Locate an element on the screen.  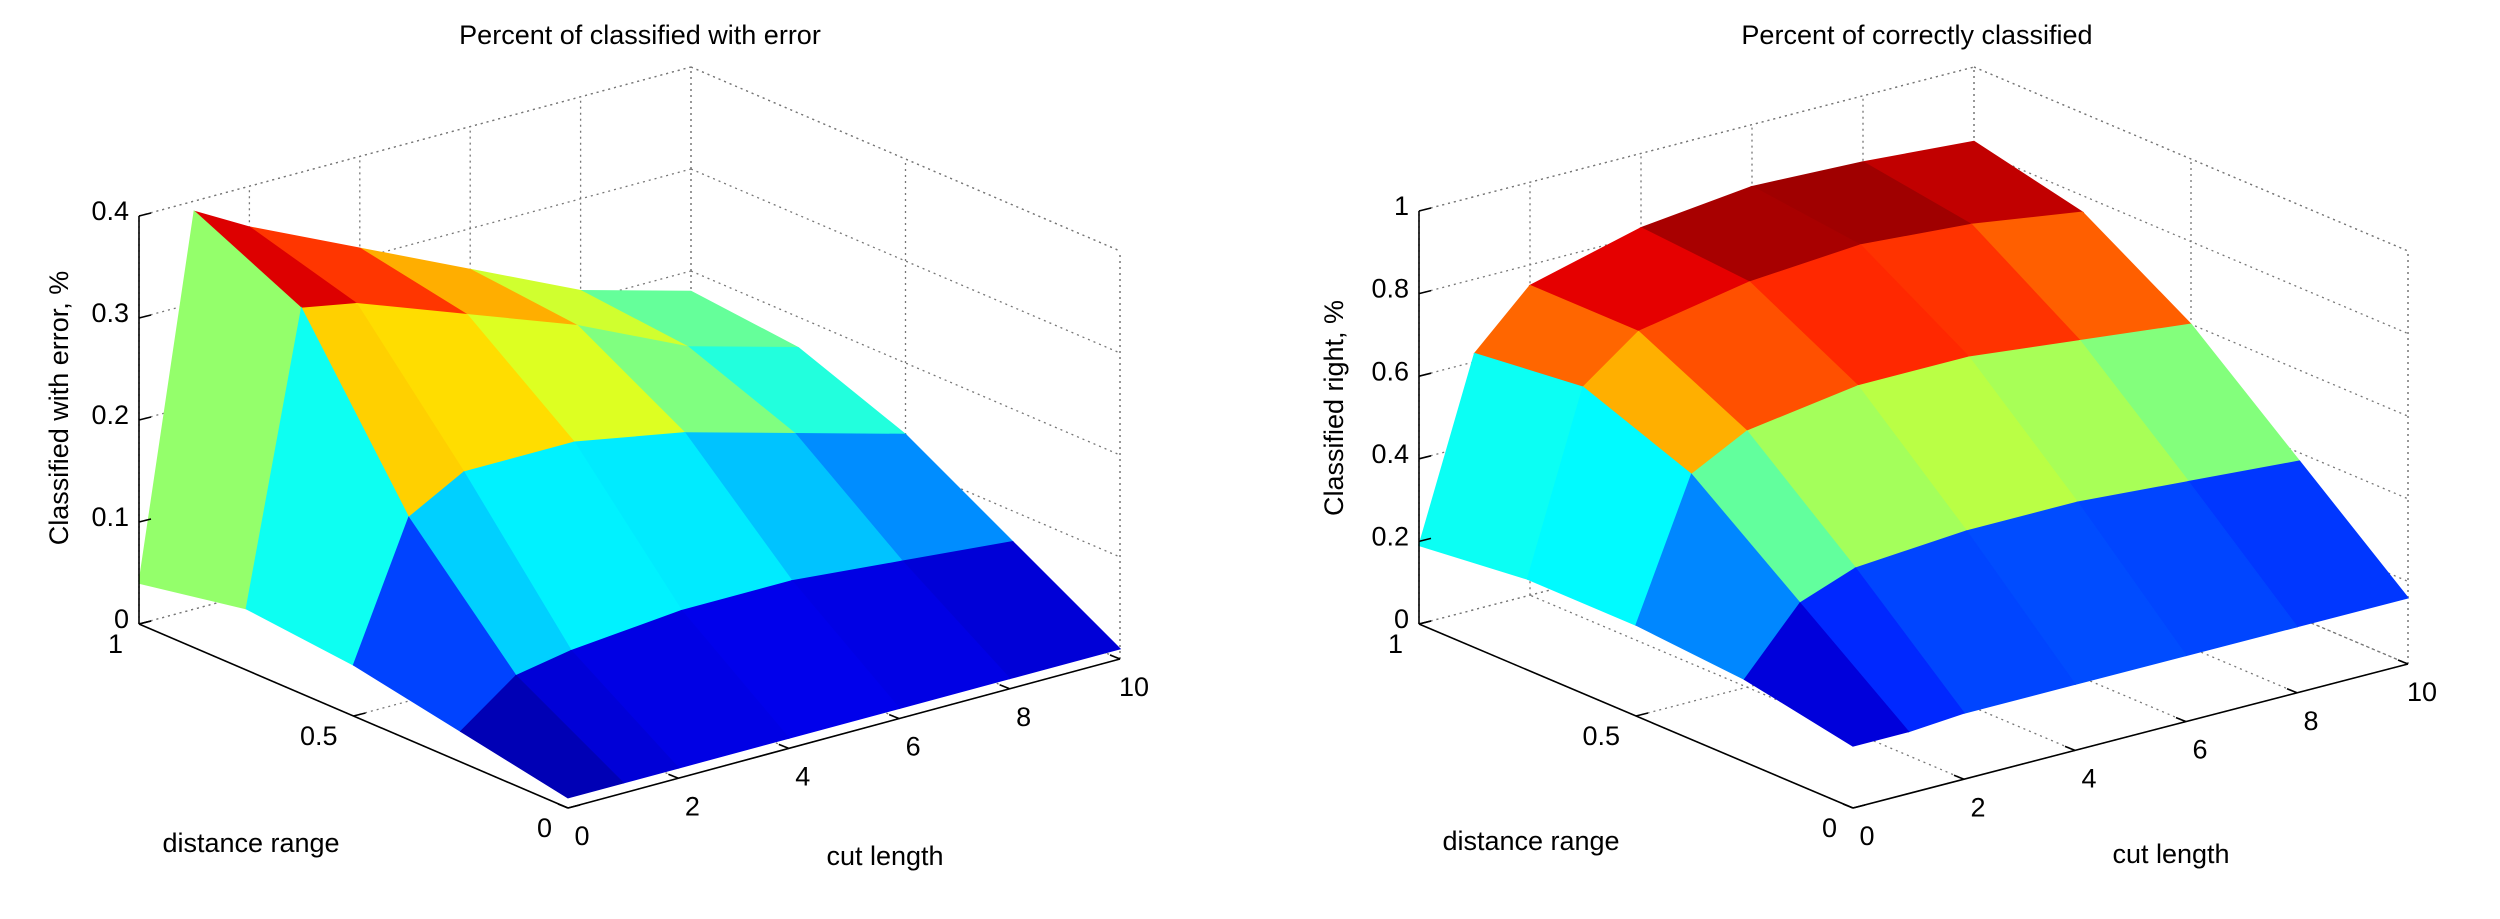
chart-title: Percent of classified with error is located at coordinates (640, 35).